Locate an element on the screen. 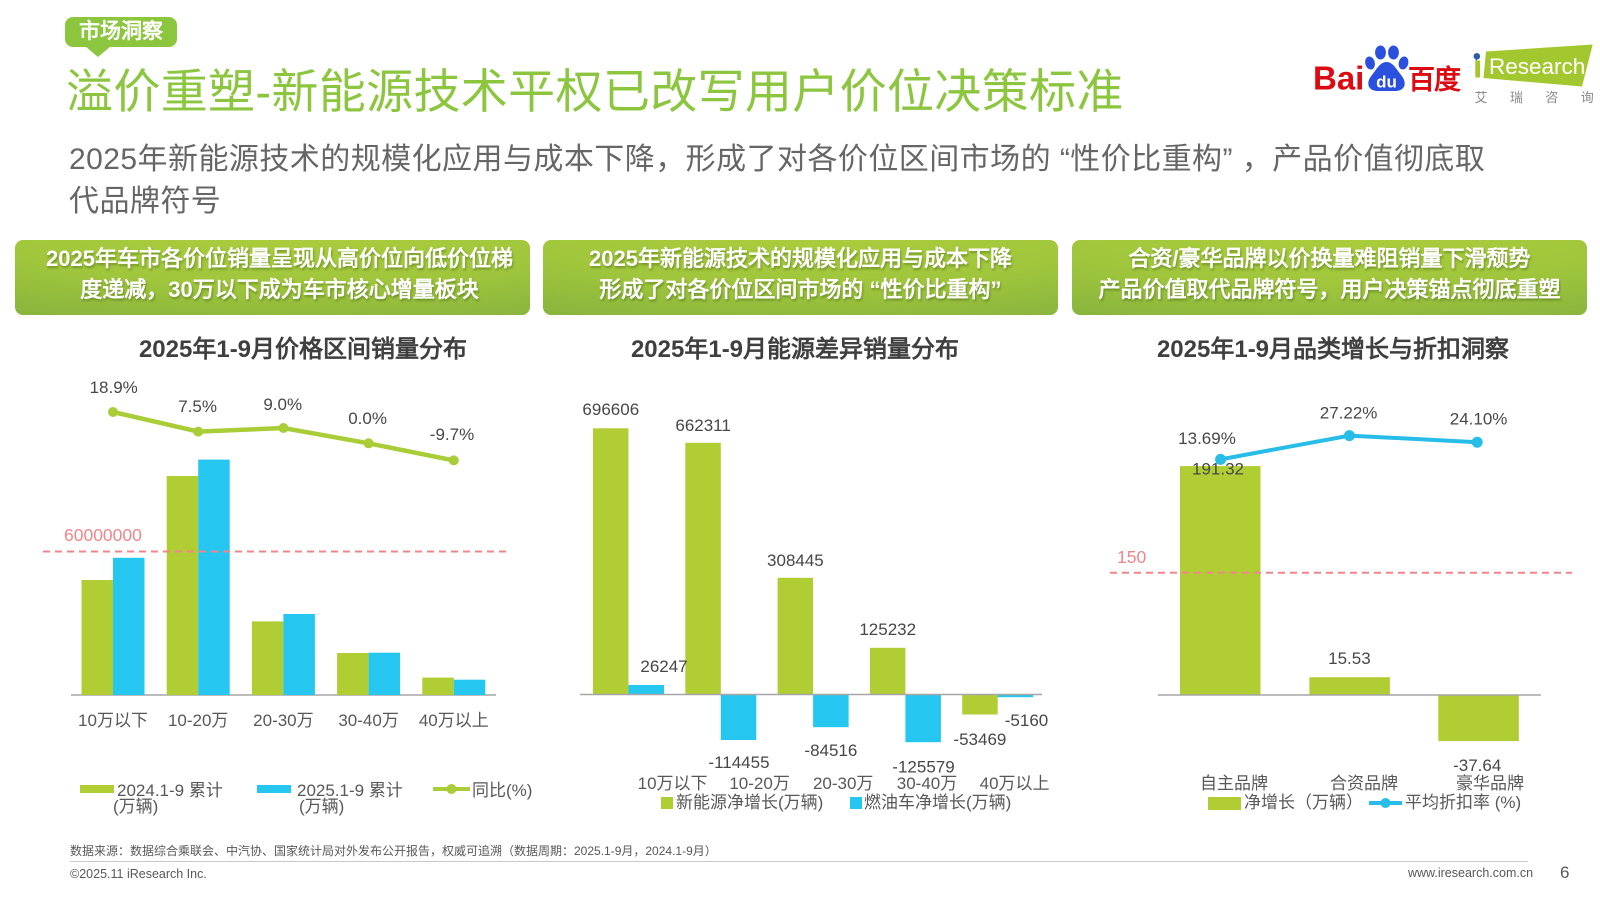  svg-text: 125232 is located at coordinates (887, 629).